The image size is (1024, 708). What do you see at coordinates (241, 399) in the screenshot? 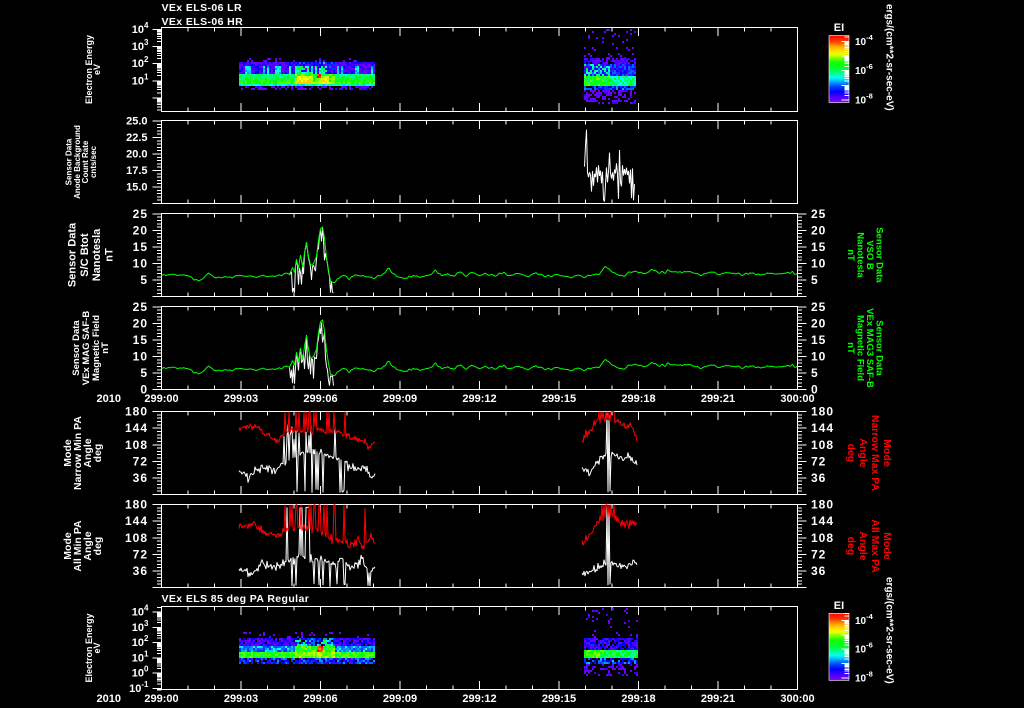
I see `svg-text: 299:03` at bounding box center [241, 399].